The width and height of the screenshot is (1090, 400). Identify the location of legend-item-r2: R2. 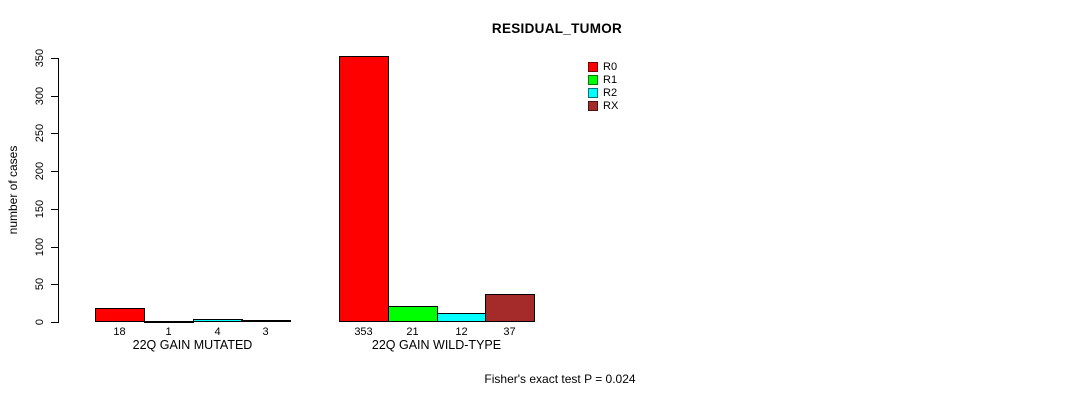
(603, 93).